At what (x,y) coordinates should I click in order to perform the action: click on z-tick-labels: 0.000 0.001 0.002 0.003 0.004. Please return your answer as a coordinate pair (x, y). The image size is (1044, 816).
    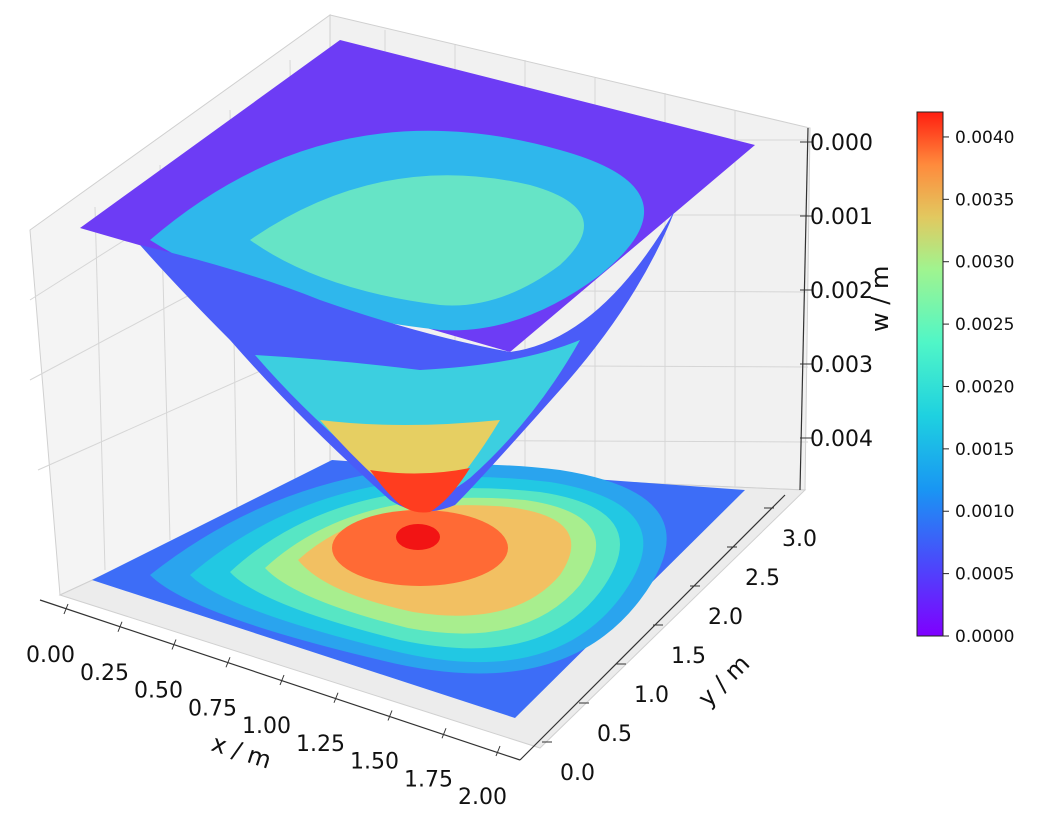
    Looking at the image, I should click on (836, 291).